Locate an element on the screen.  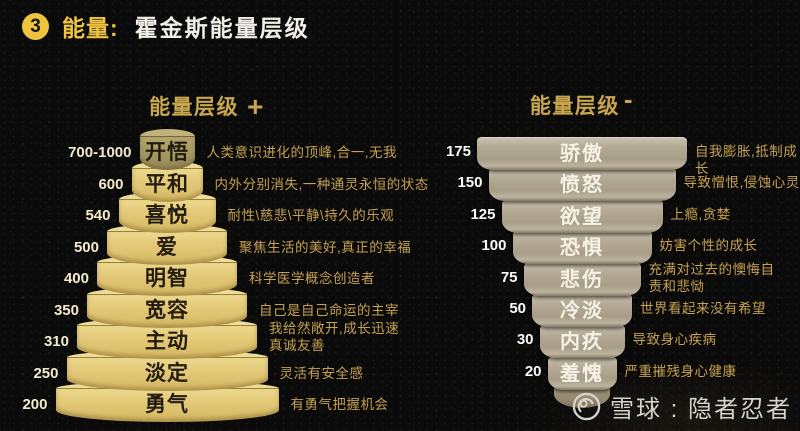
tier-label: 宽容 is located at coordinates (167, 310).